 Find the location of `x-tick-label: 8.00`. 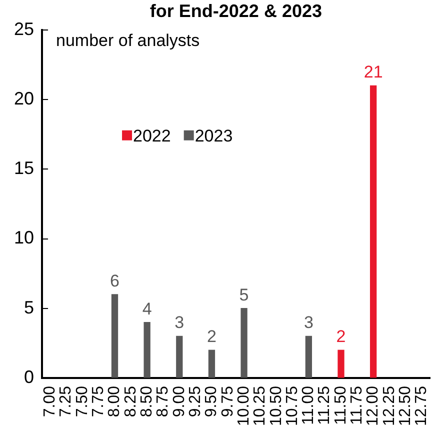

x-tick-label: 8.00 is located at coordinates (115, 402).